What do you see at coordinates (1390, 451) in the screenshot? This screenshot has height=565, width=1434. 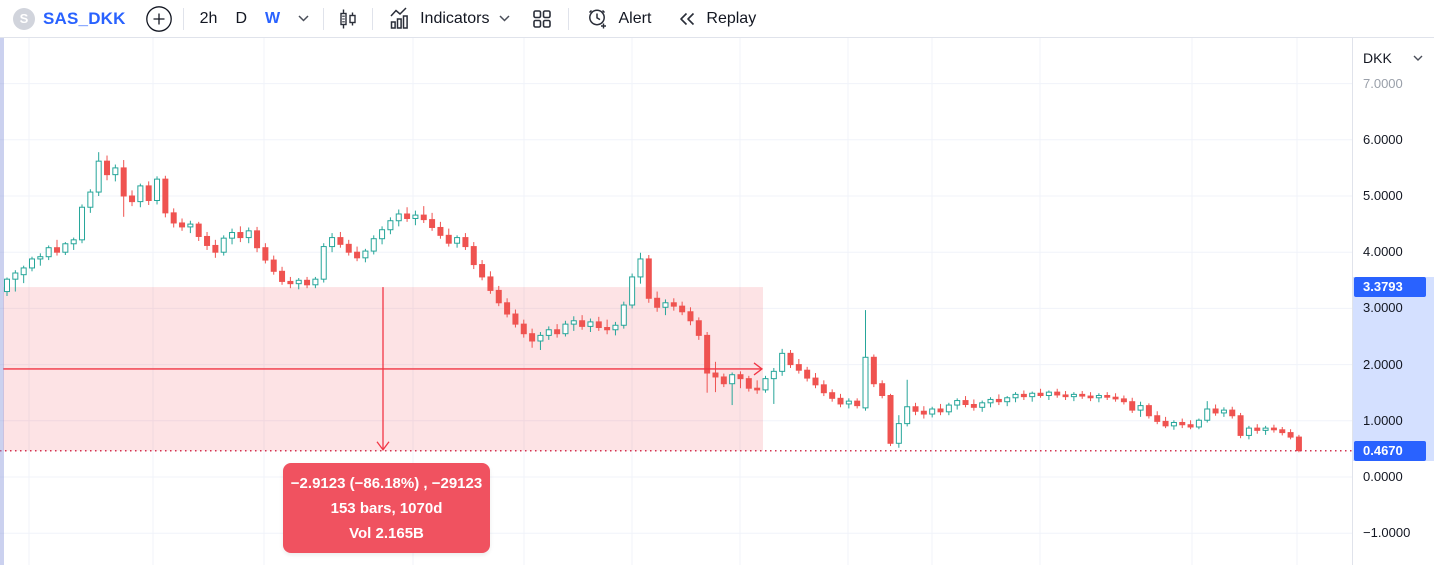 I see `last-price-badge: 0.4670` at bounding box center [1390, 451].